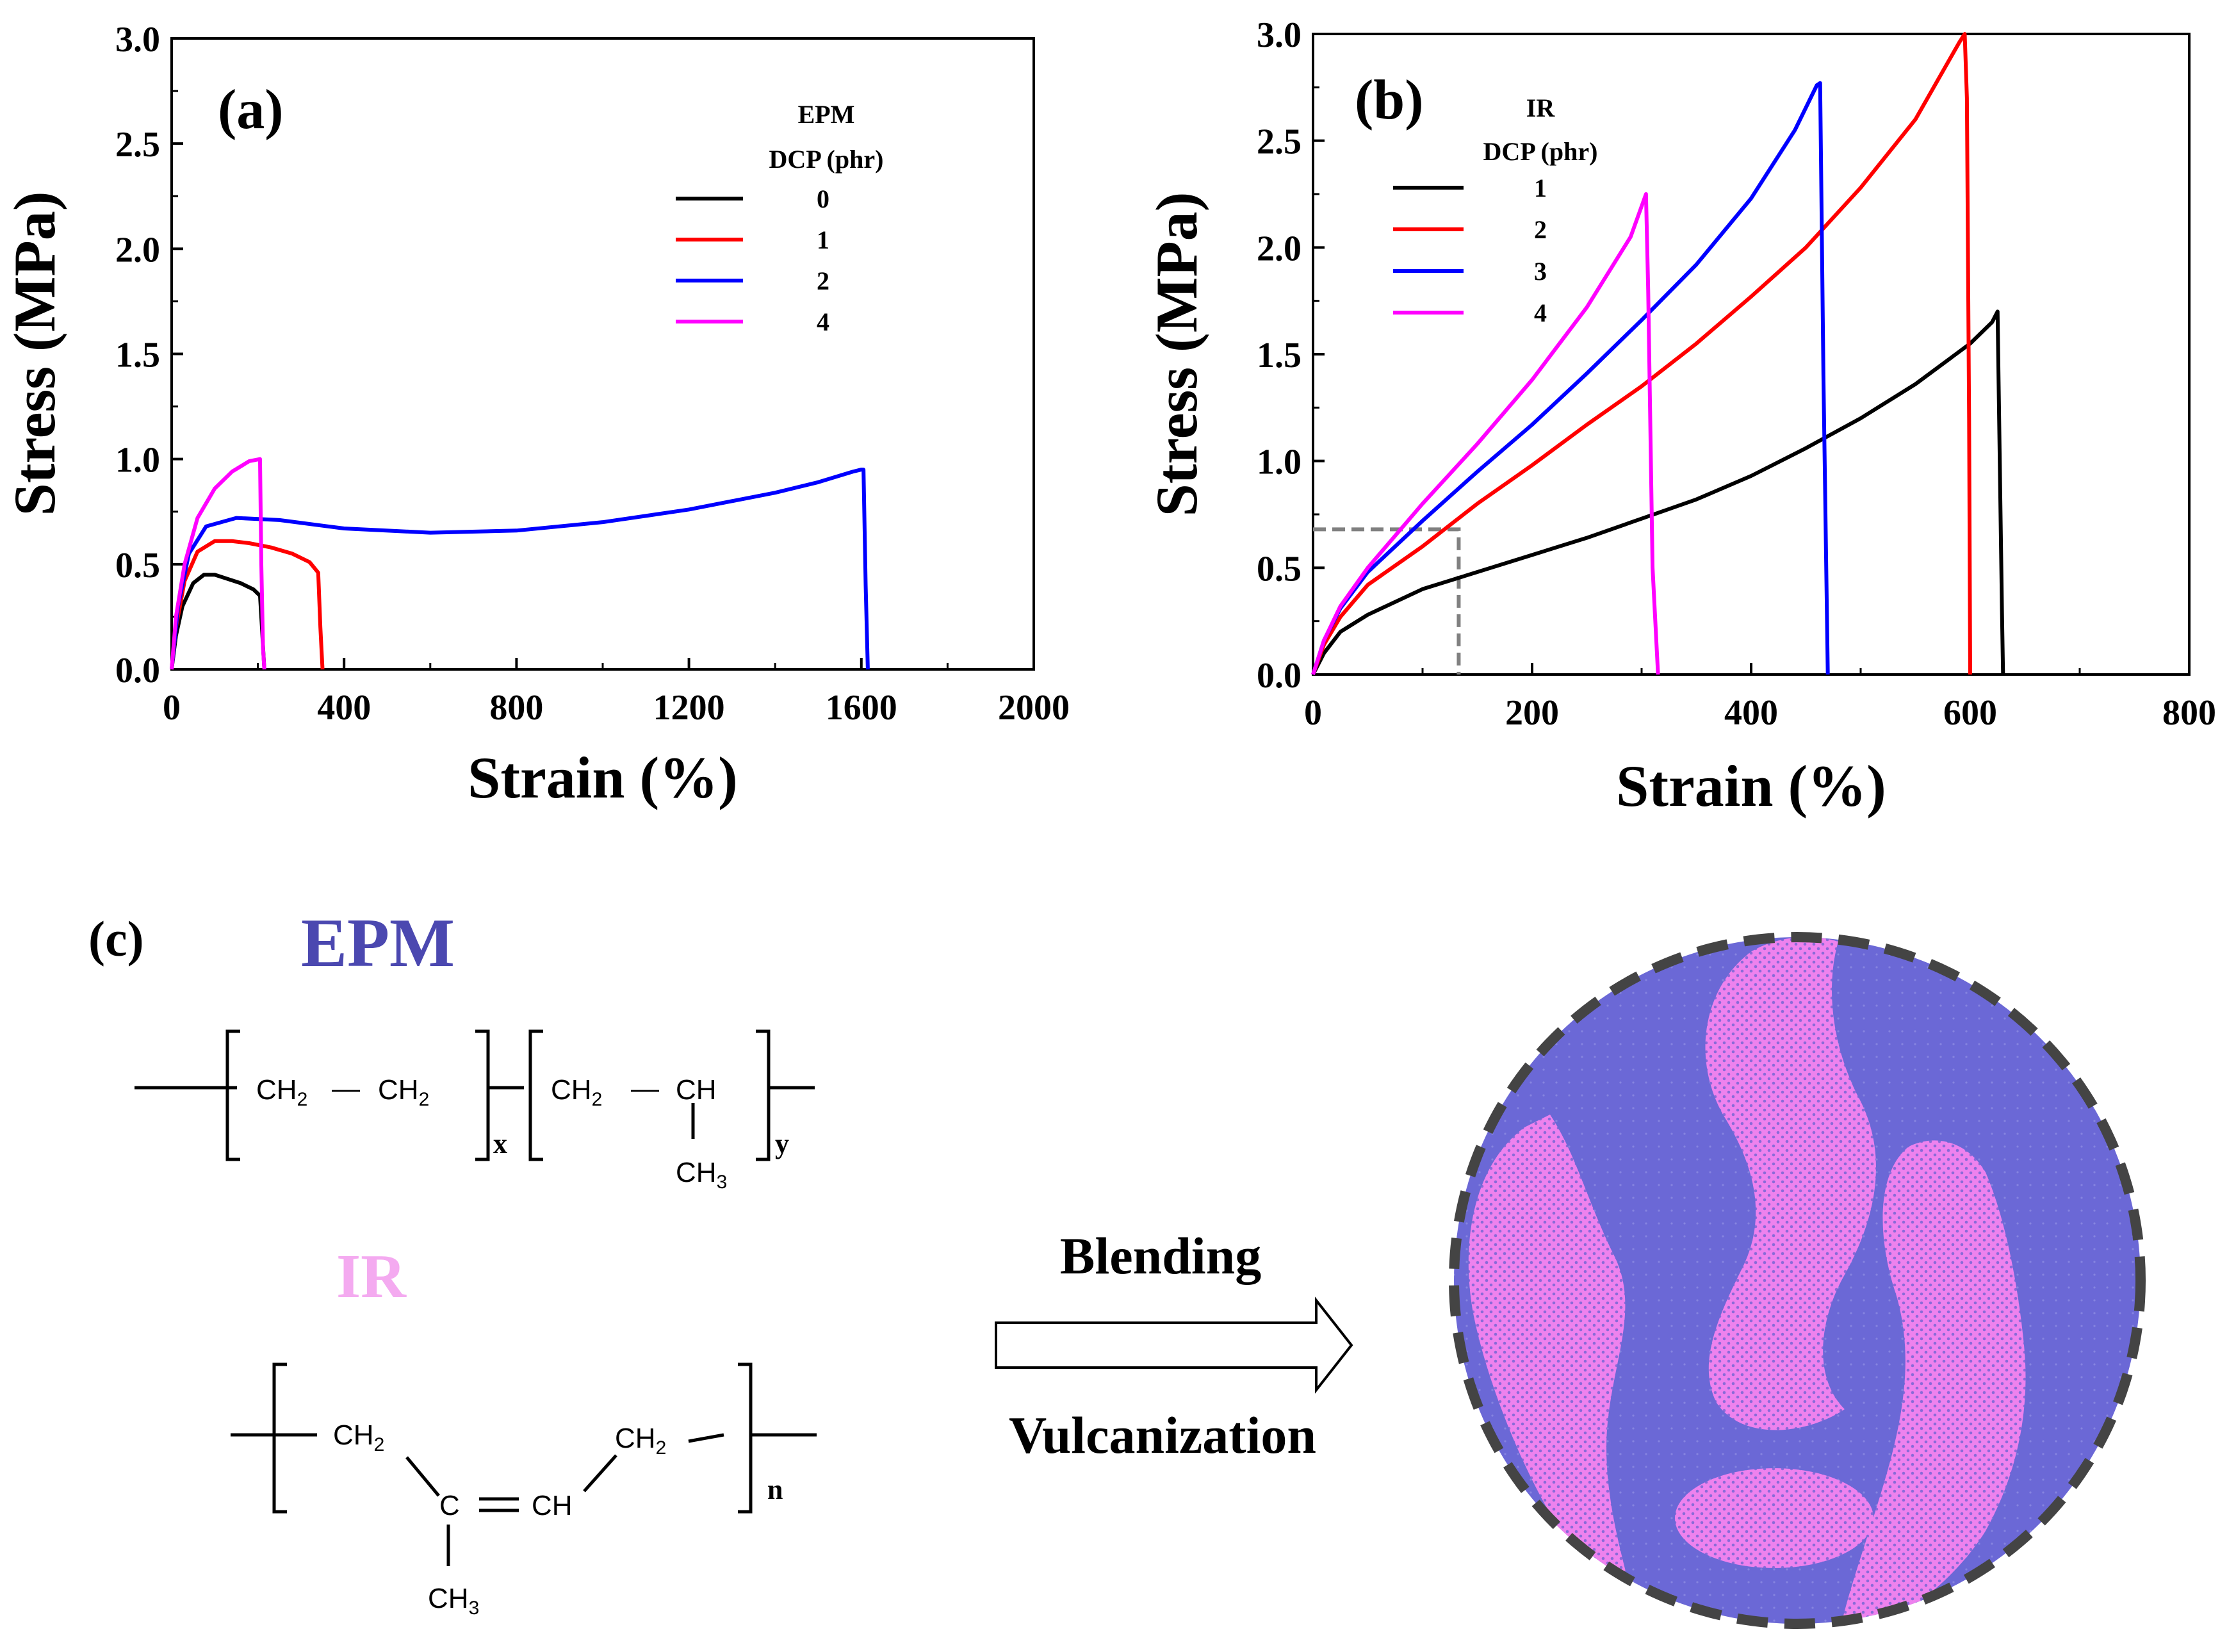 Image resolution: width=2236 pixels, height=1652 pixels. What do you see at coordinates (775, 1489) in the screenshot?
I see `ir-sub-n: n` at bounding box center [775, 1489].